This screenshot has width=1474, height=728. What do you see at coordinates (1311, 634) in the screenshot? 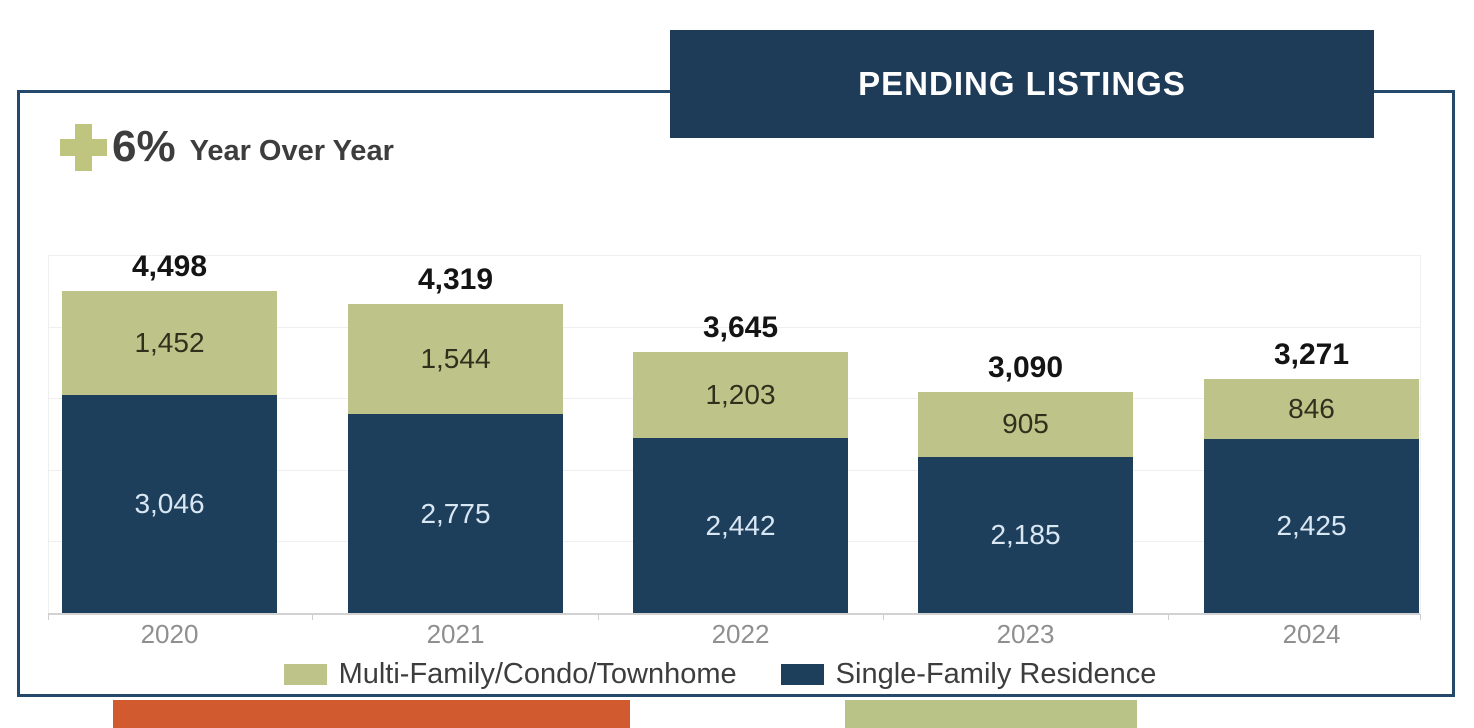
I see `x-axis-label: 2024` at bounding box center [1311, 634].